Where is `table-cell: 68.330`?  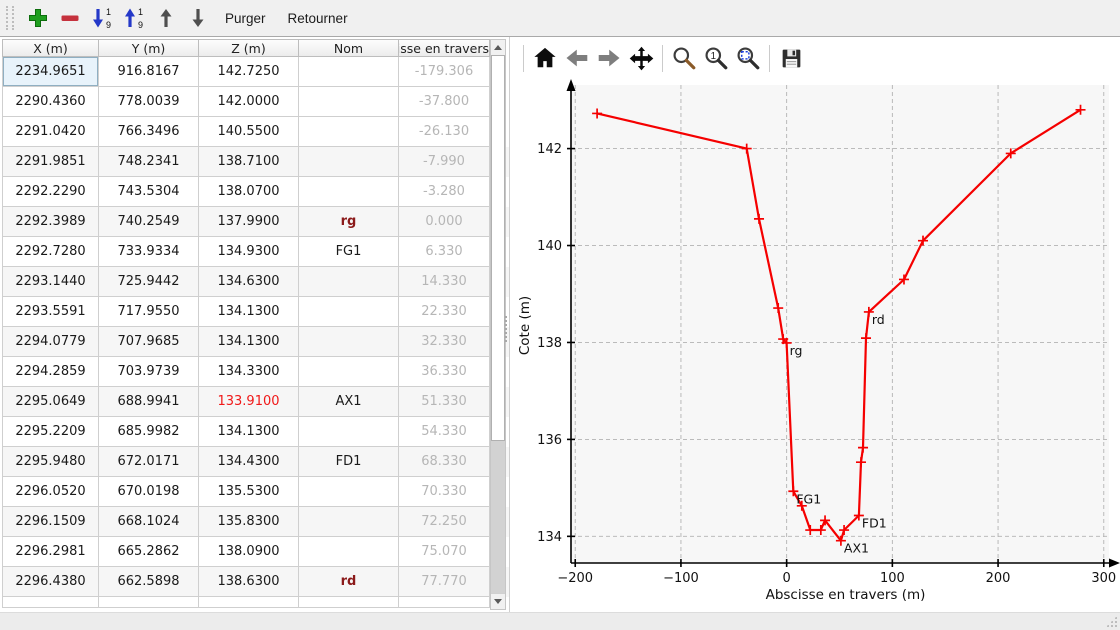
table-cell: 68.330 is located at coordinates (444, 462).